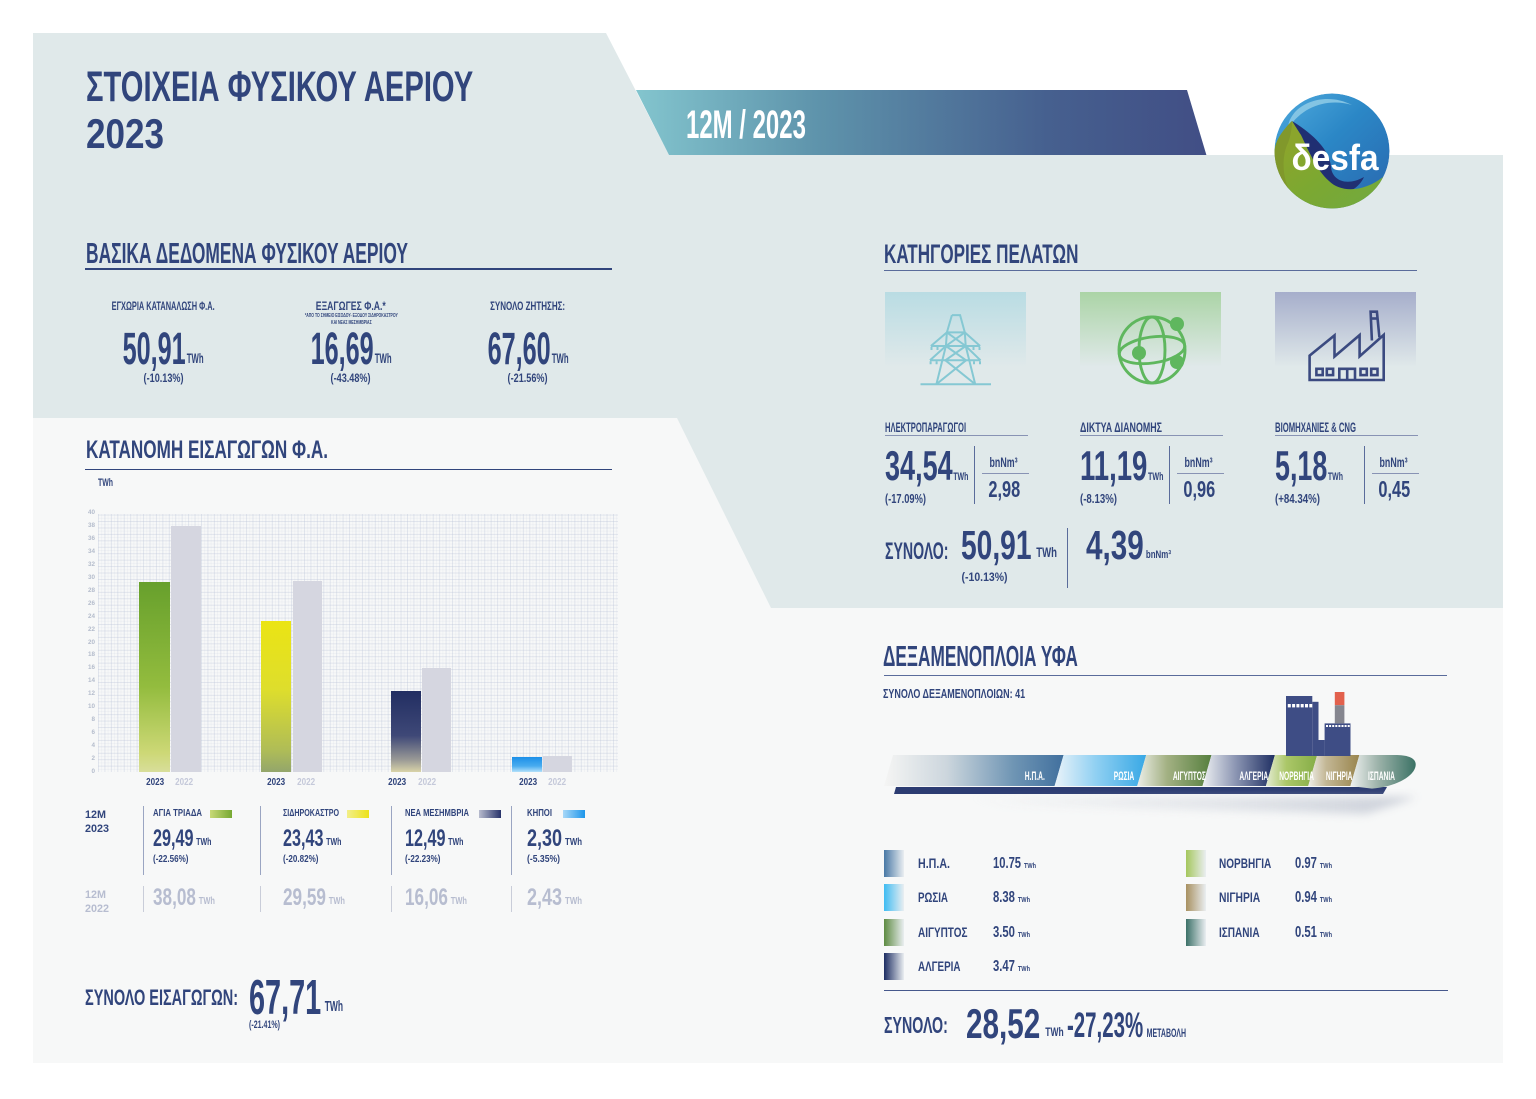  Describe the element at coordinates (1336, 157) in the screenshot. I see `svg-text: δesfa` at that location.